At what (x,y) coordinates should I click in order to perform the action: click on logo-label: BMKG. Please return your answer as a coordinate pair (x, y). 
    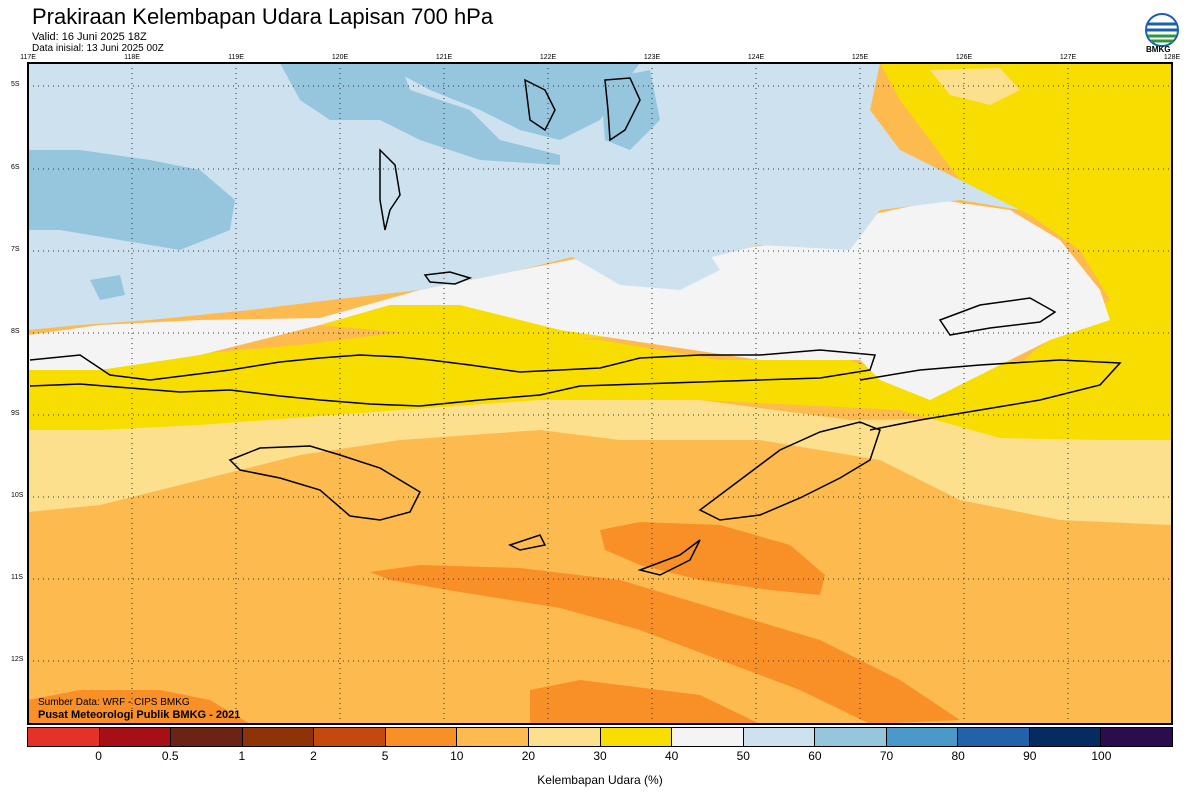
    Looking at the image, I should click on (1158, 49).